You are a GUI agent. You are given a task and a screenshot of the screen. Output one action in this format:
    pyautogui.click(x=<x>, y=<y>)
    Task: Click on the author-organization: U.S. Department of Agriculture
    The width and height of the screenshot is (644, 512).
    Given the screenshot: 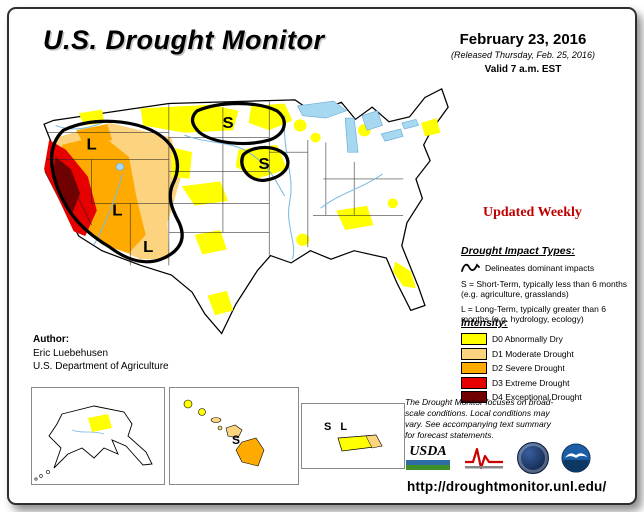 What is the action you would take?
    pyautogui.click(x=101, y=366)
    